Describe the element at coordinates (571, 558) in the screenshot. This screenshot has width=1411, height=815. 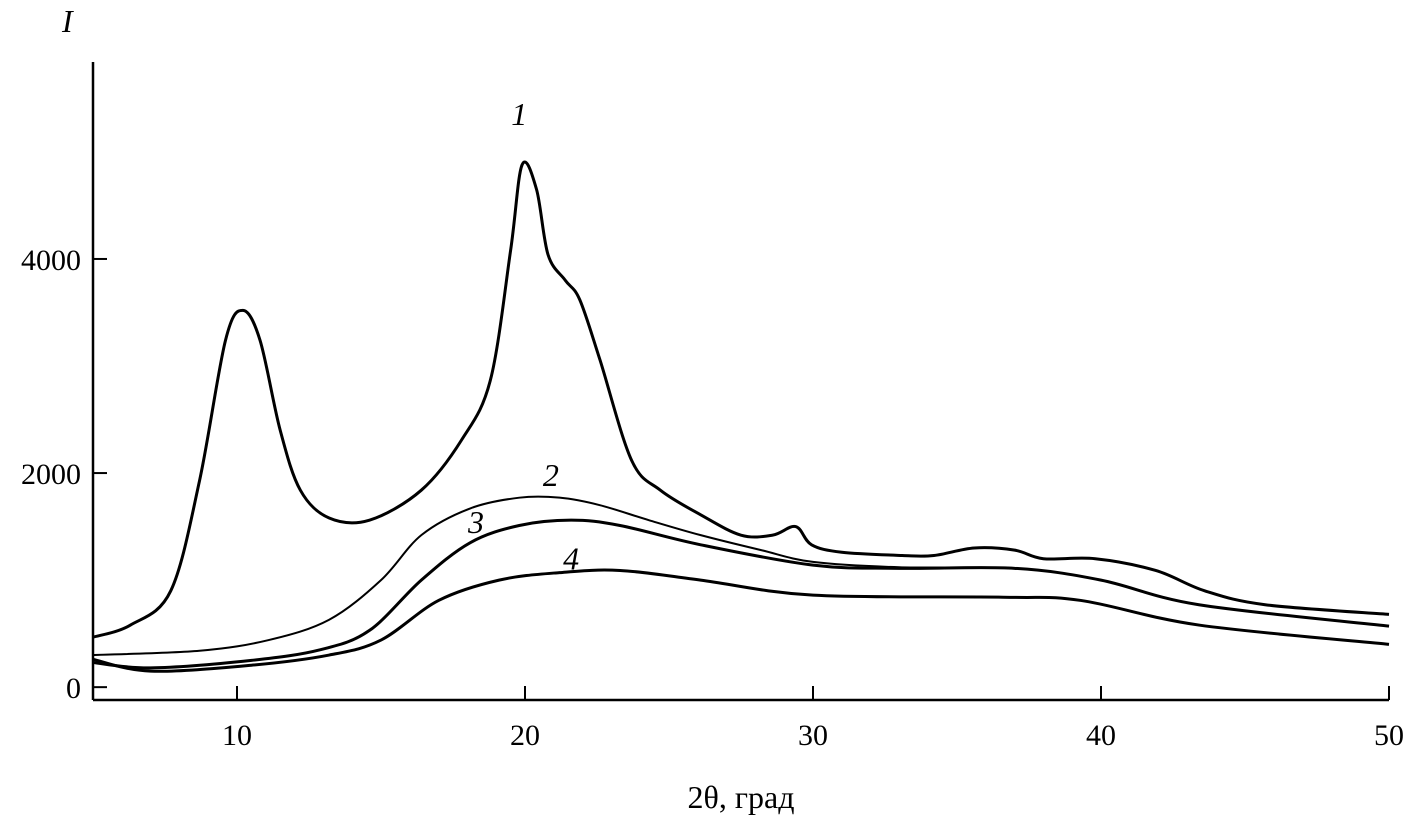
I see `curve-label-4: 4` at that location.